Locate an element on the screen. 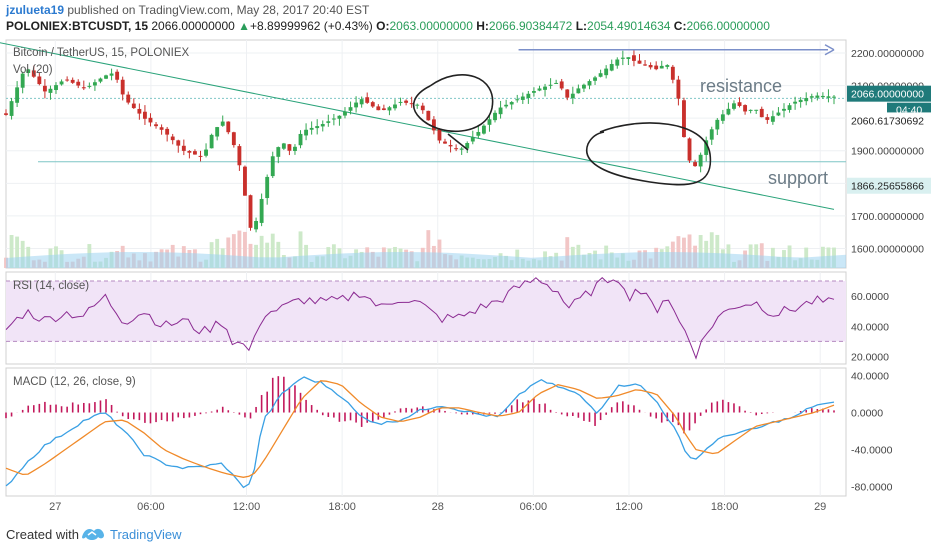  macd-axis-label: -40.0000 is located at coordinates (872, 451).